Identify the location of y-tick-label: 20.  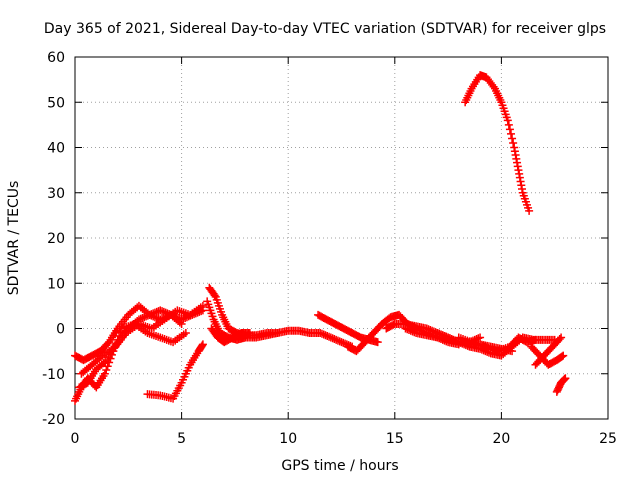
(56, 239).